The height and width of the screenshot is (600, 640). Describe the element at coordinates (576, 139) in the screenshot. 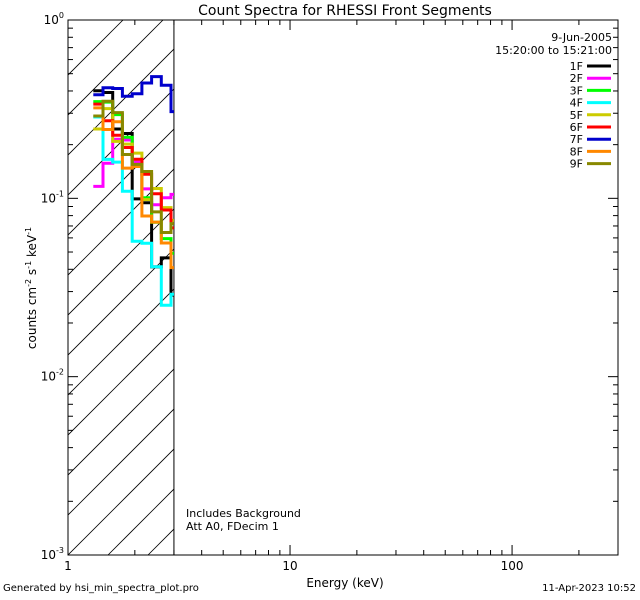

I see `legend-label: 7F` at that location.